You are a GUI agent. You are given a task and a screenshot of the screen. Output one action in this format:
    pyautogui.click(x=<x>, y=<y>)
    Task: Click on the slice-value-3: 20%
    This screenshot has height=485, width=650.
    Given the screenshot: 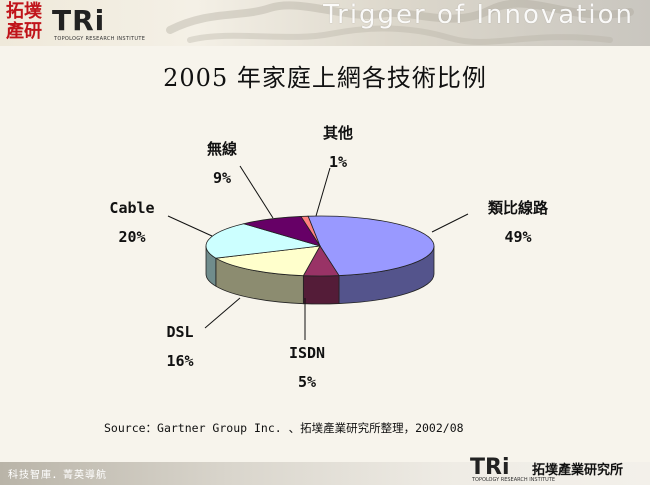 What is the action you would take?
    pyautogui.click(x=131, y=237)
    